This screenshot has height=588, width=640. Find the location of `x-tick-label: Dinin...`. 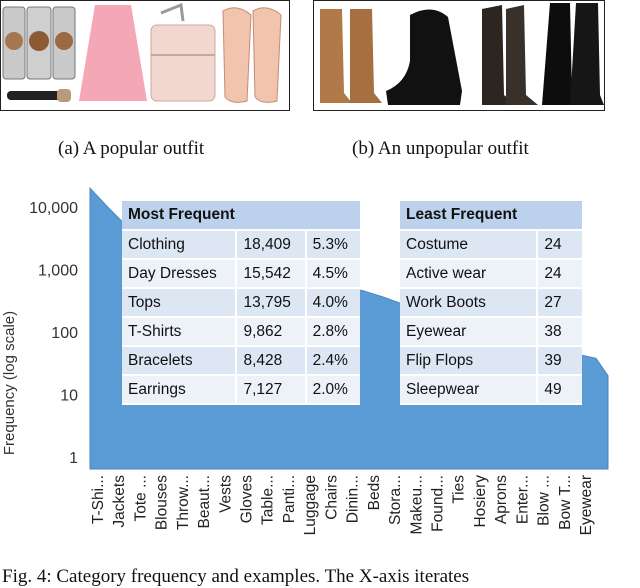

x-tick-label: Dinin... is located at coordinates (353, 499).